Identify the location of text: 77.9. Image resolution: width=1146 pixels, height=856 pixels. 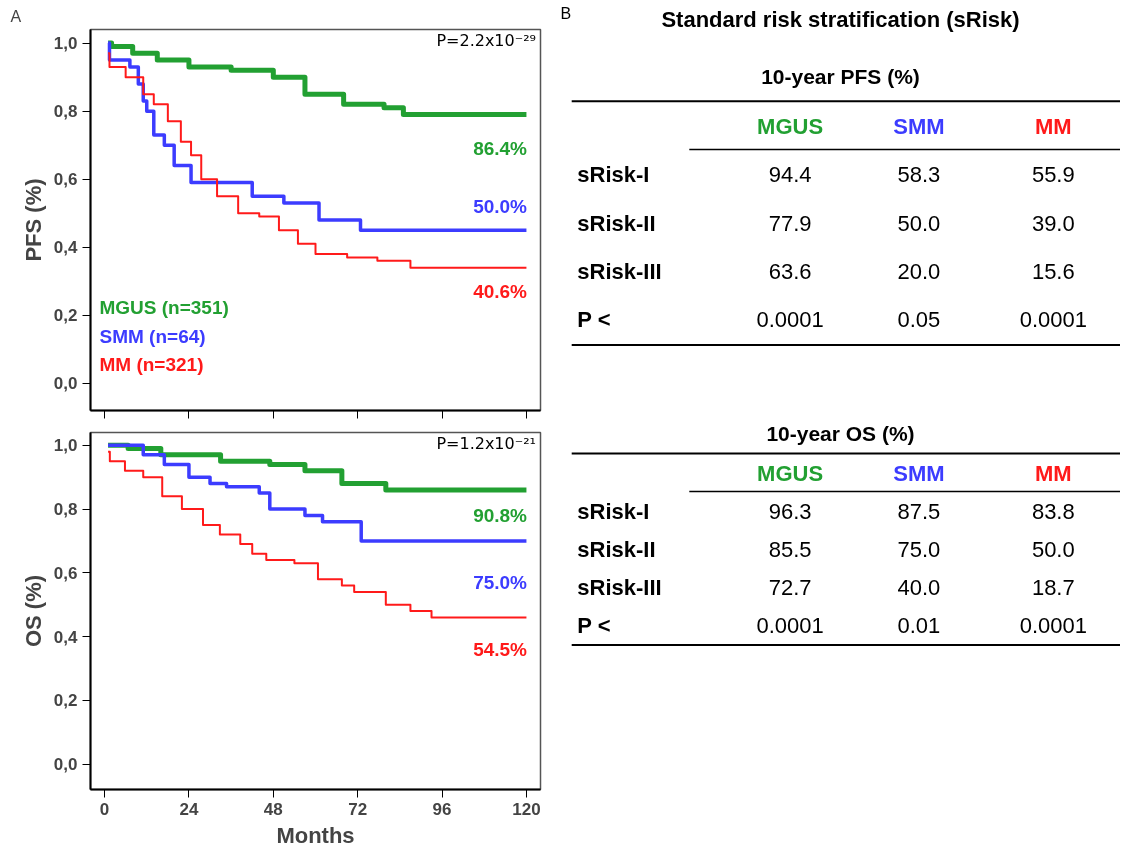
(790, 223).